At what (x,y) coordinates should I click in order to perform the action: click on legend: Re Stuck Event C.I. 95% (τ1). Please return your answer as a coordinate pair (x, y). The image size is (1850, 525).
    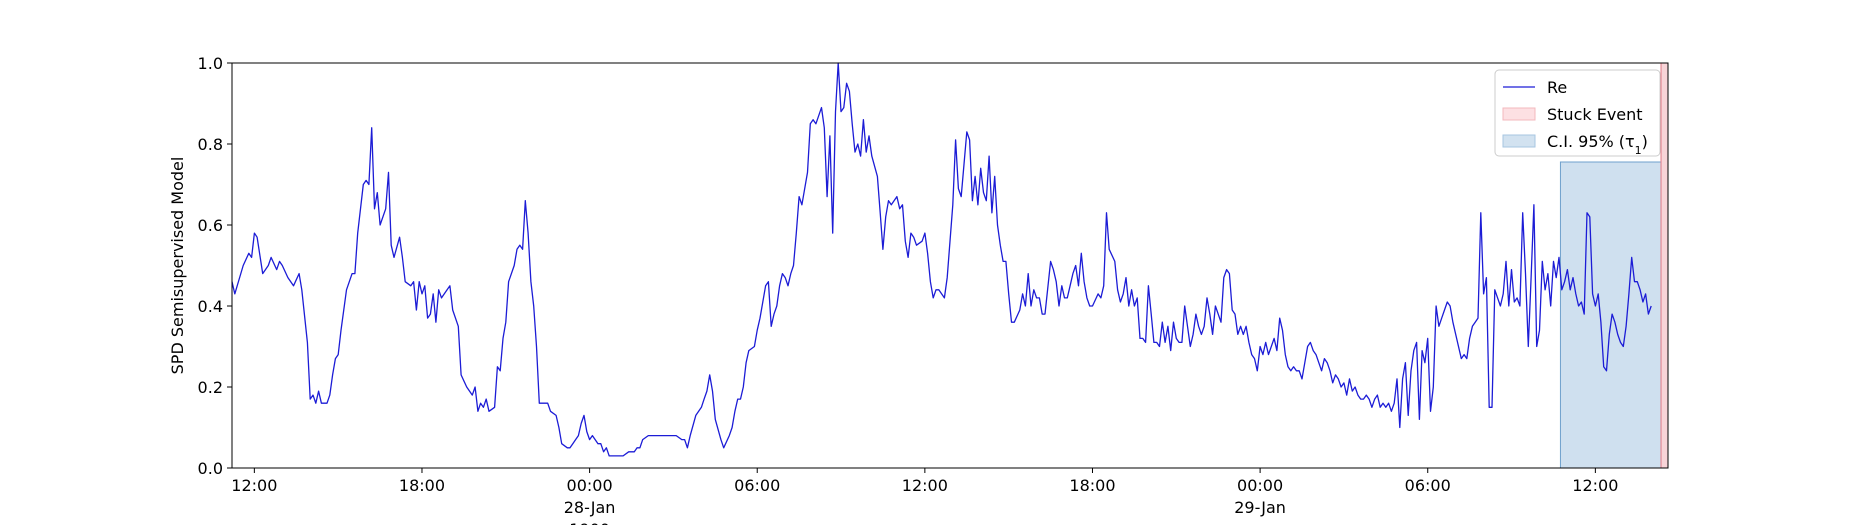
    Looking at the image, I should click on (1577, 113).